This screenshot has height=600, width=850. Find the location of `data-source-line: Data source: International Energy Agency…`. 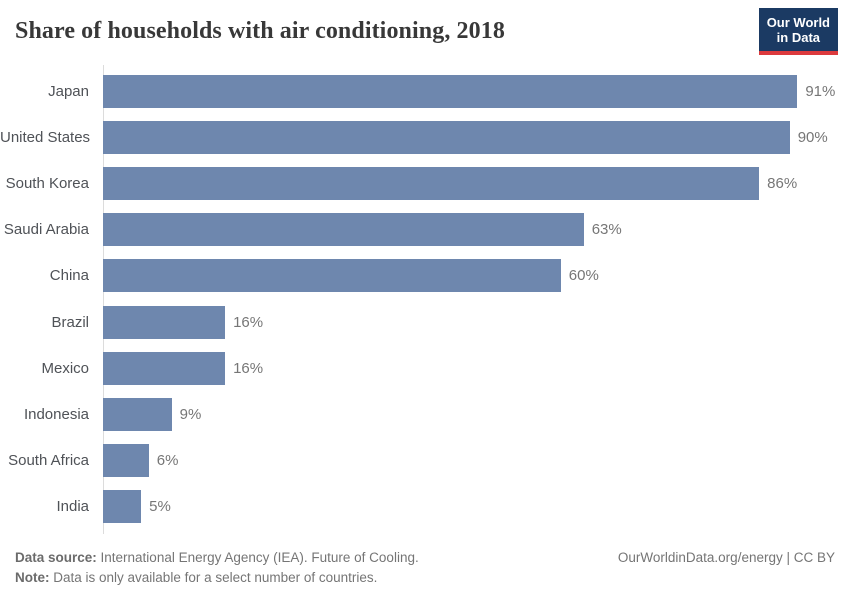

data-source-line: Data source: International Energy Agency… is located at coordinates (217, 558).